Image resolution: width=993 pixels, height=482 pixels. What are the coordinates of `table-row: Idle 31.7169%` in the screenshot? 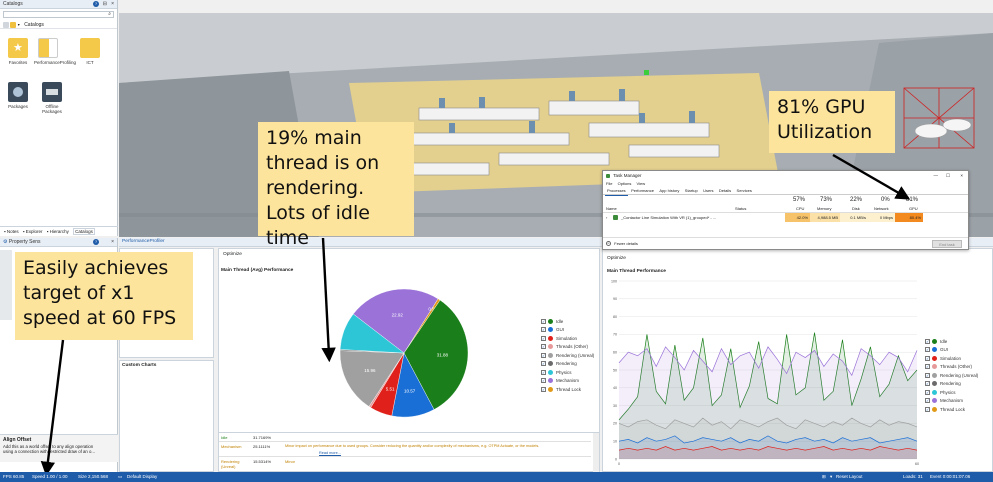 It's located at (405, 437).